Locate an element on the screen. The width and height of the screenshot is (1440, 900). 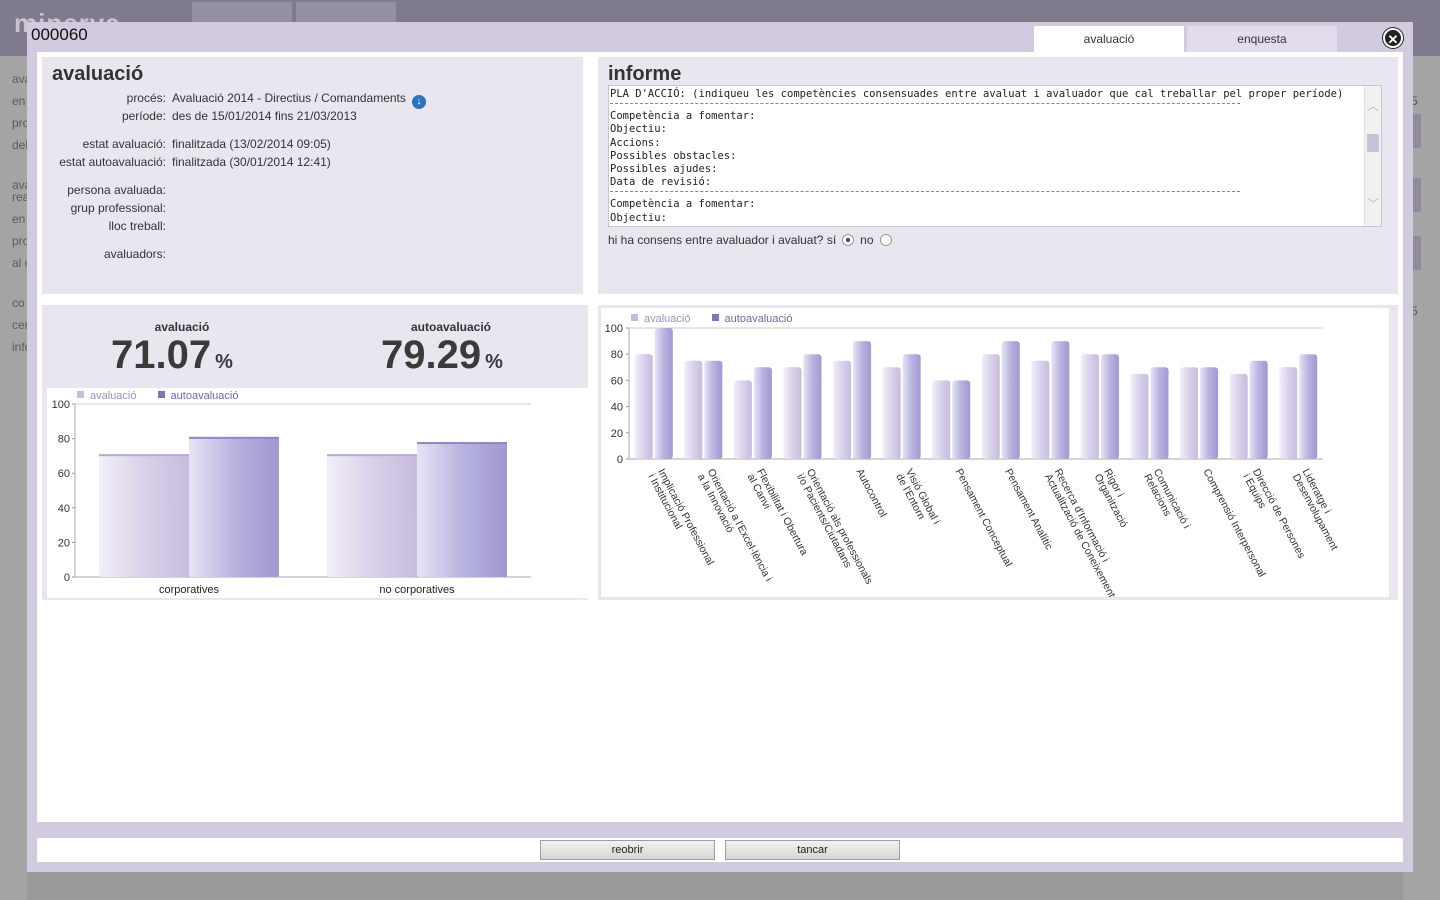
y-tick-label: 0 is located at coordinates (67, 578).